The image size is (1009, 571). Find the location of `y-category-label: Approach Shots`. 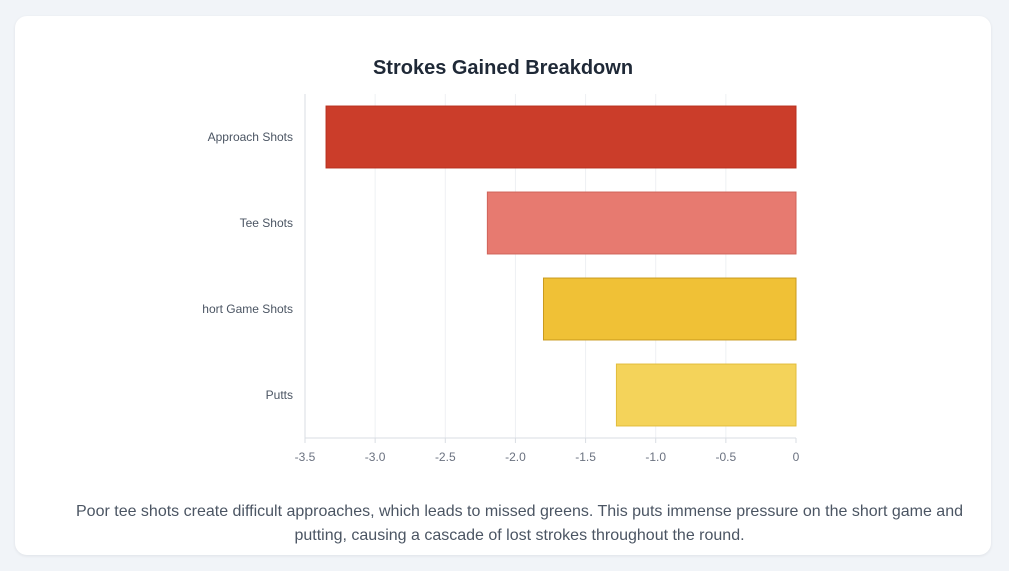

y-category-label: Approach Shots is located at coordinates (250, 137).